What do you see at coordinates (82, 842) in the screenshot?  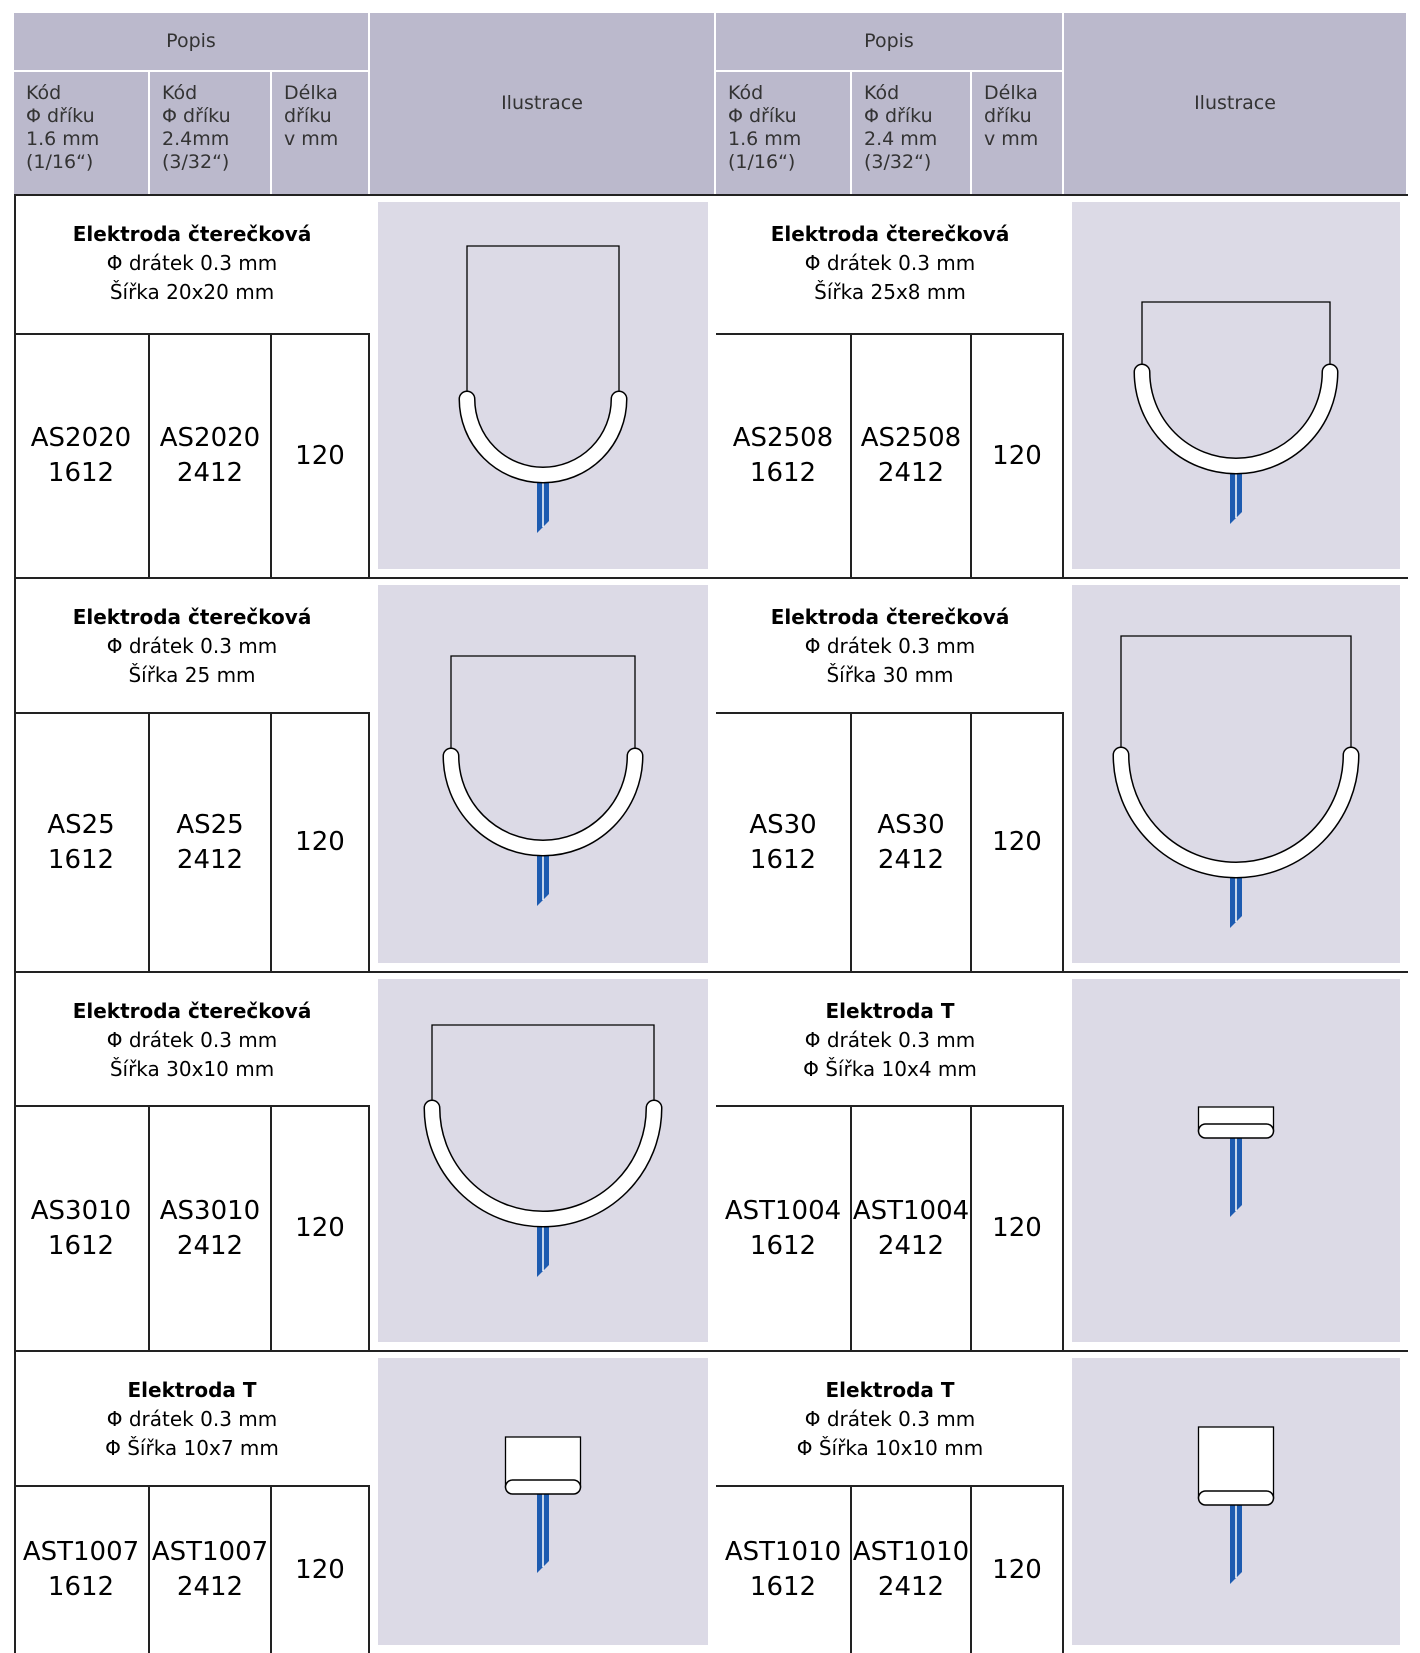 I see `item-code16: AS25 1612` at bounding box center [82, 842].